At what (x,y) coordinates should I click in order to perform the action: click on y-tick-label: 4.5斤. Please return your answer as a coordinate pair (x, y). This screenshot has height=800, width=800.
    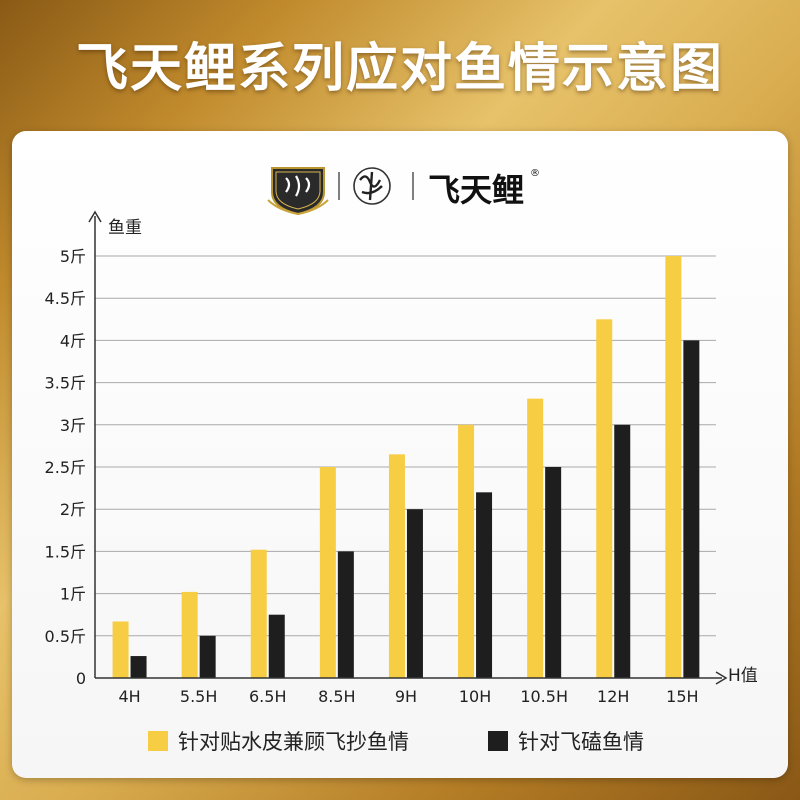
    Looking at the image, I should click on (65, 298).